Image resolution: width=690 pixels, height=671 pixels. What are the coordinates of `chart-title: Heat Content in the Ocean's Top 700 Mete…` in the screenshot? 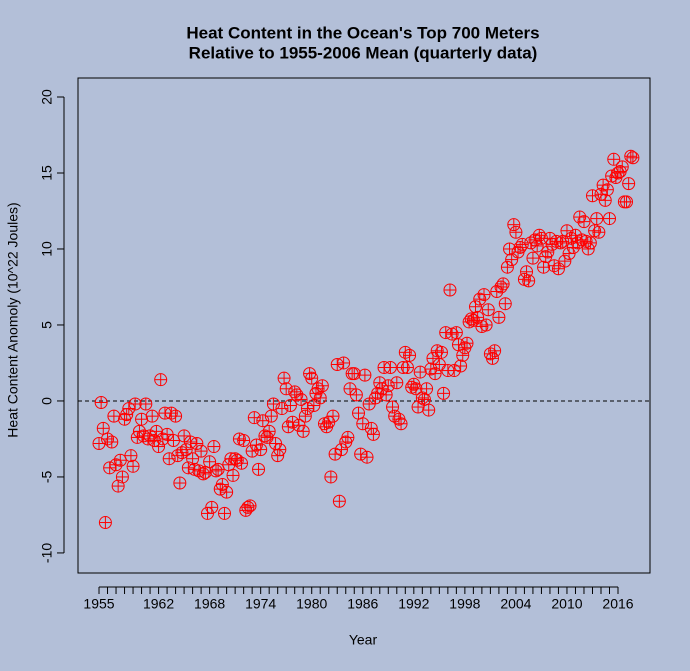 It's located at (362, 32).